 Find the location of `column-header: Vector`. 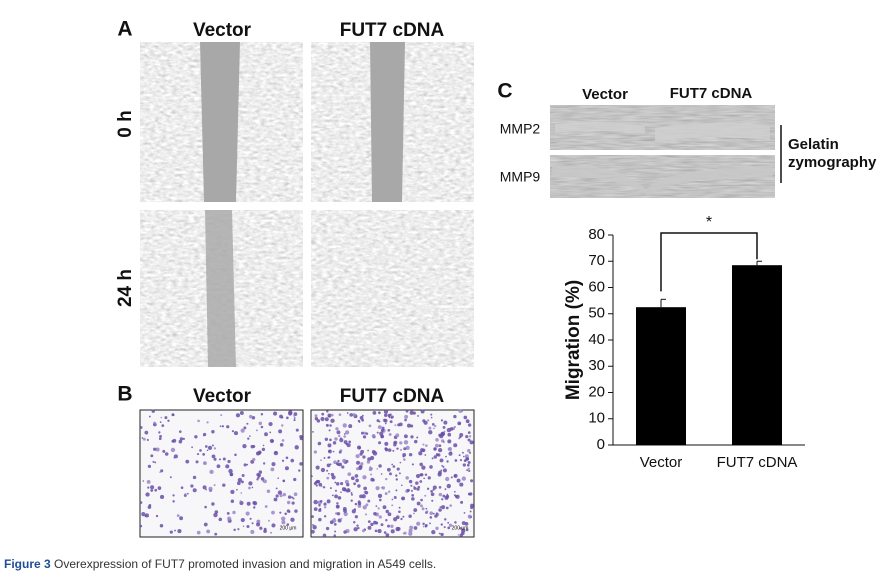

column-header: Vector is located at coordinates (222, 30).